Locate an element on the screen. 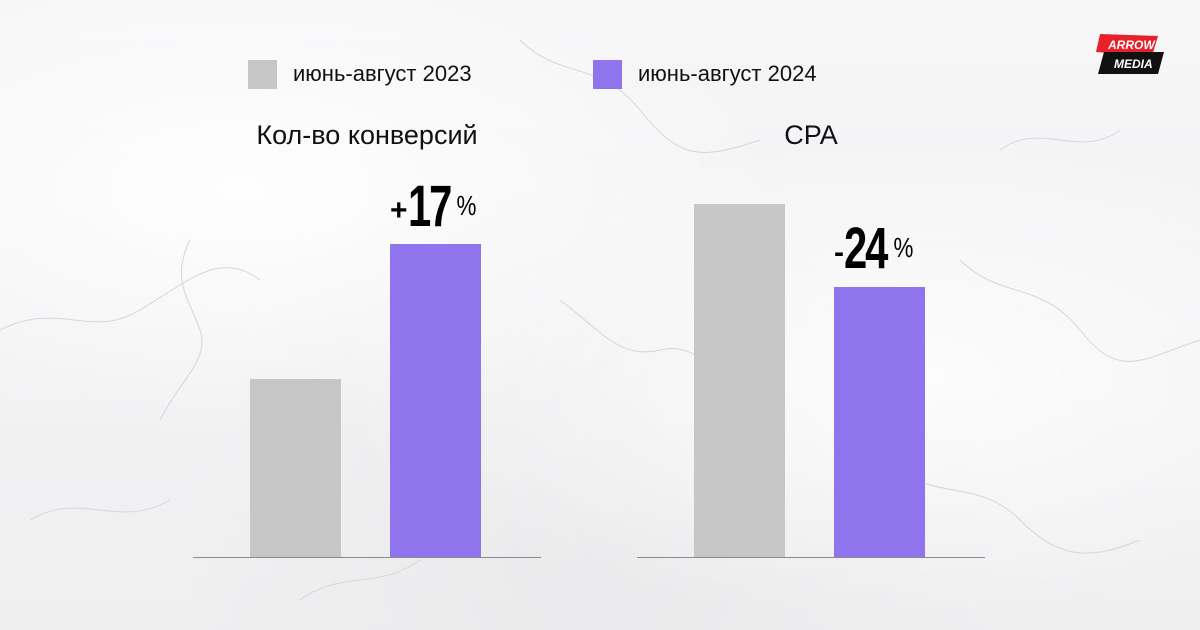 The image size is (1200, 630). bar-conversions-2023 is located at coordinates (295, 468).